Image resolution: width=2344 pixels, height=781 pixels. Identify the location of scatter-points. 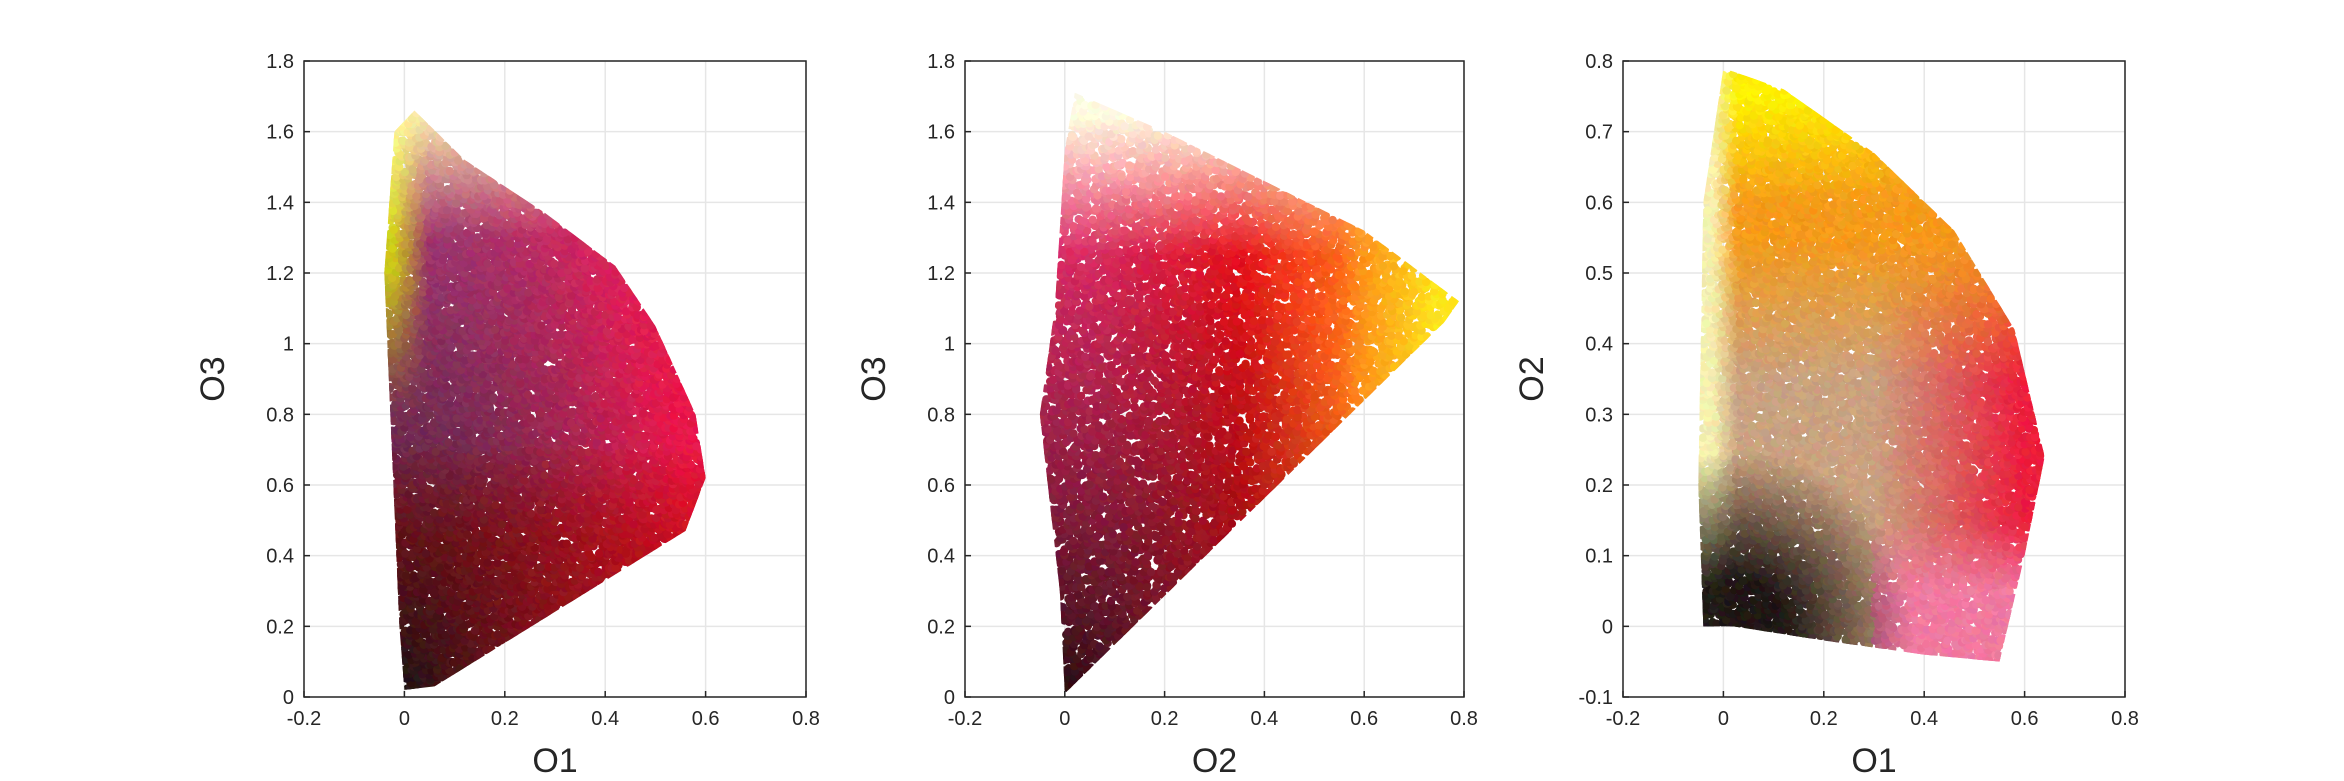
(545, 400).